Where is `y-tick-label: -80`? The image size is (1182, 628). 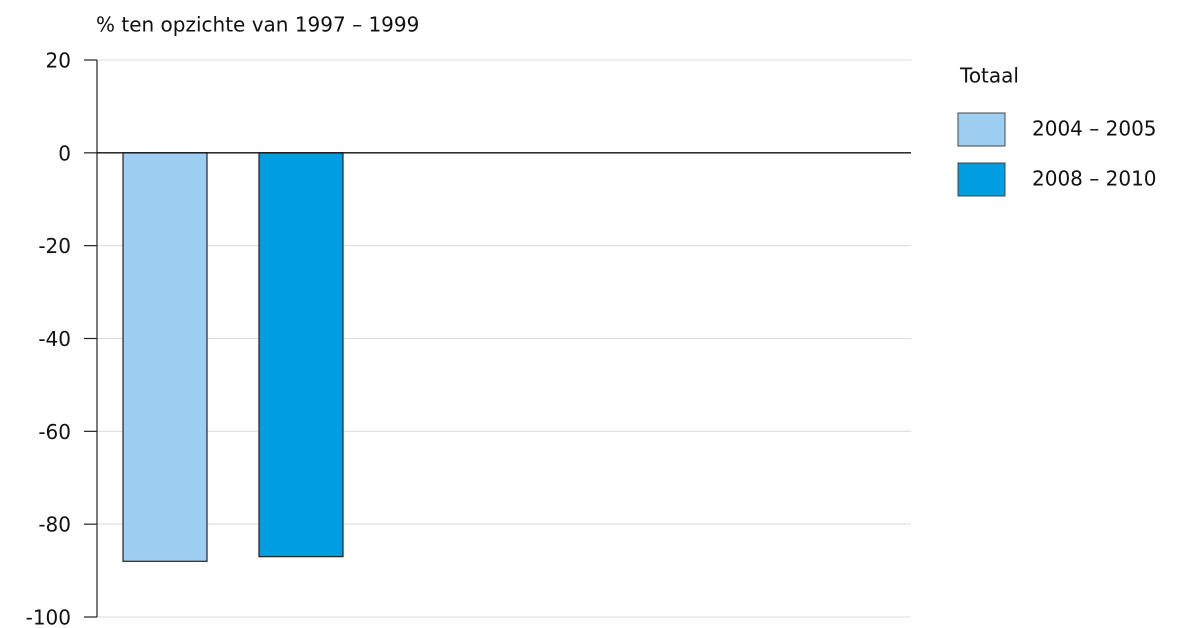
y-tick-label: -80 is located at coordinates (54, 525).